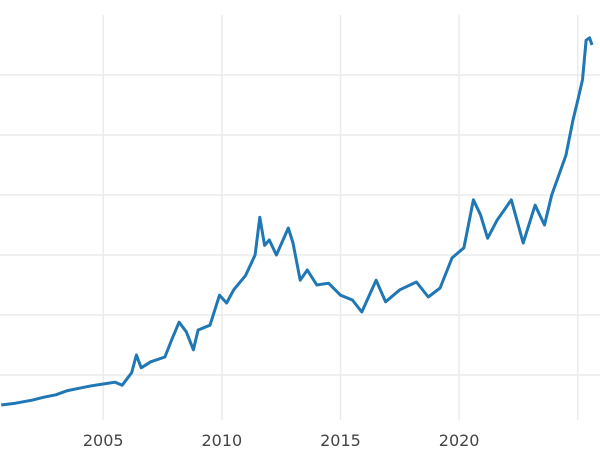  I want to click on x-tick-label: 2015, so click(340, 440).